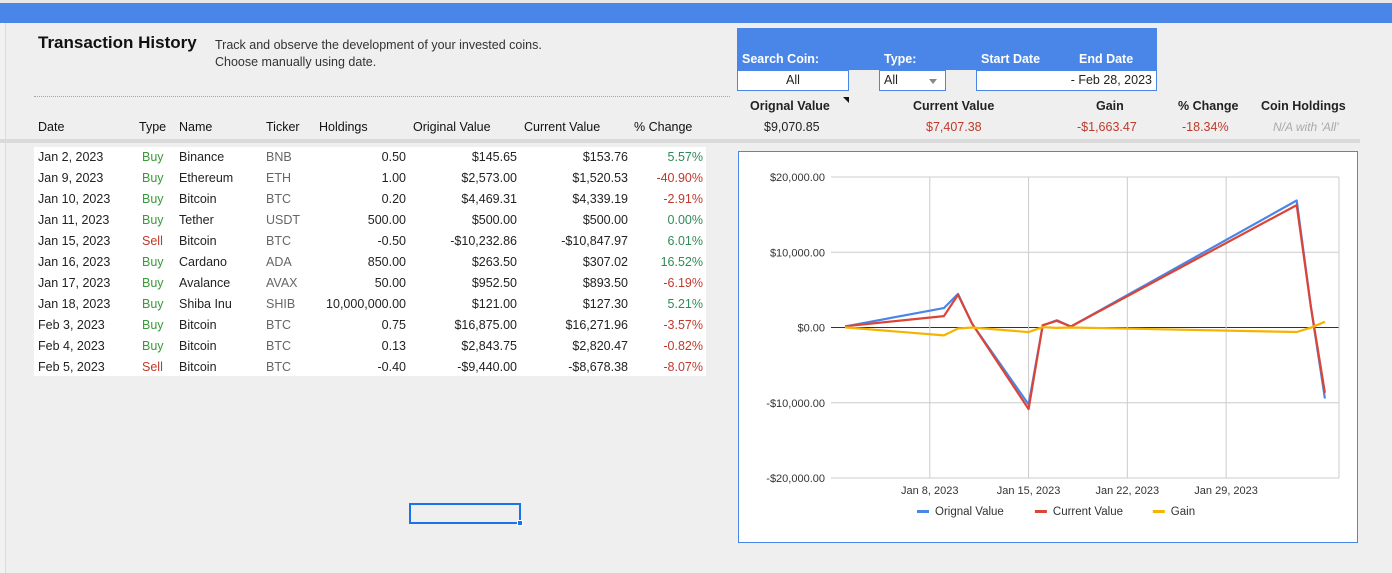  Describe the element at coordinates (386, 220) in the screenshot. I see `cell-holdings: 500.00` at that location.